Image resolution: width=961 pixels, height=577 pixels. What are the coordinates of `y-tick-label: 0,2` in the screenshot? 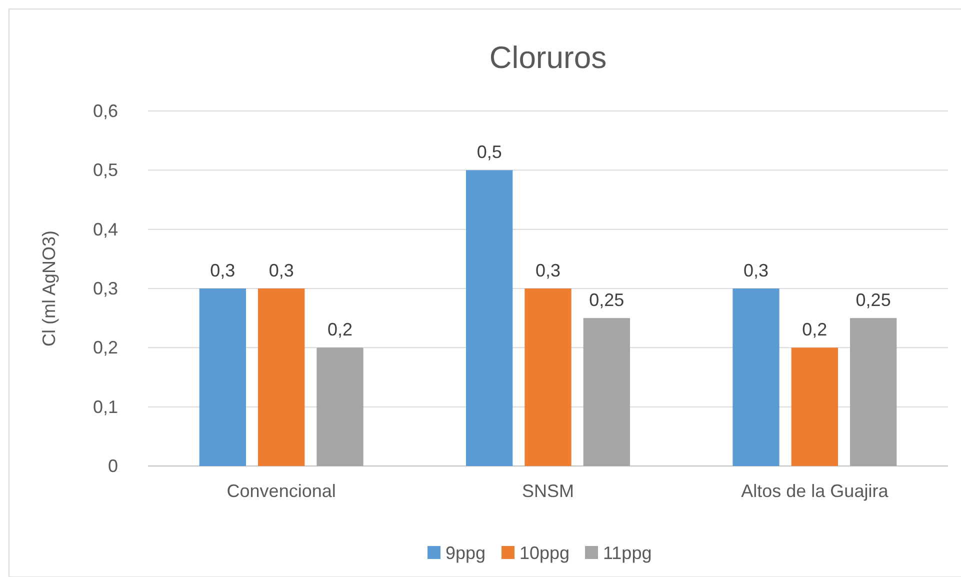 It's located at (105, 348).